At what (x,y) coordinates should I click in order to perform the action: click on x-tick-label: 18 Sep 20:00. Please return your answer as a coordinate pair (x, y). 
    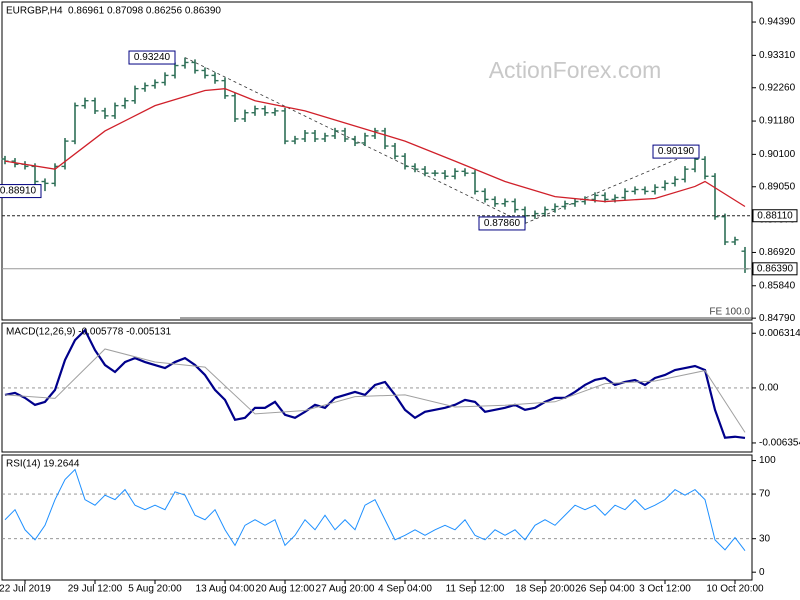
    Looking at the image, I should click on (545, 589).